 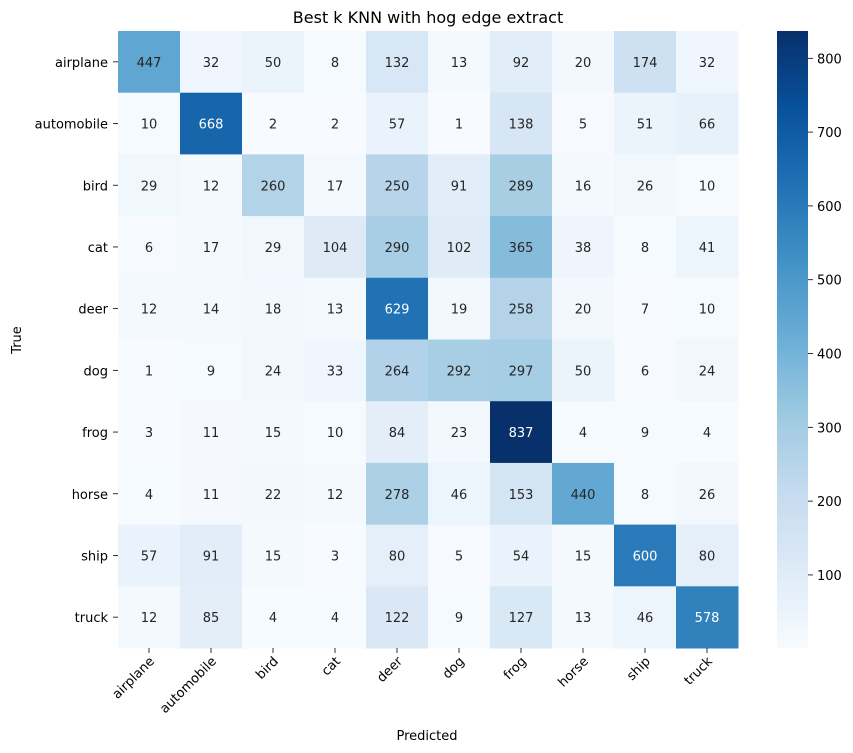 I want to click on cell-value-label: 447, so click(x=149, y=63).